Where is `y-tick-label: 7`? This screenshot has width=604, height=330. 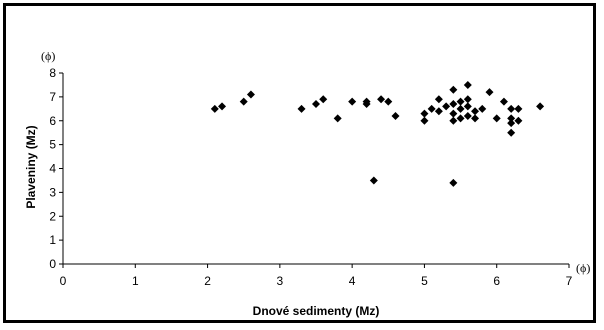
y-tick-label: 7 is located at coordinates (52, 97).